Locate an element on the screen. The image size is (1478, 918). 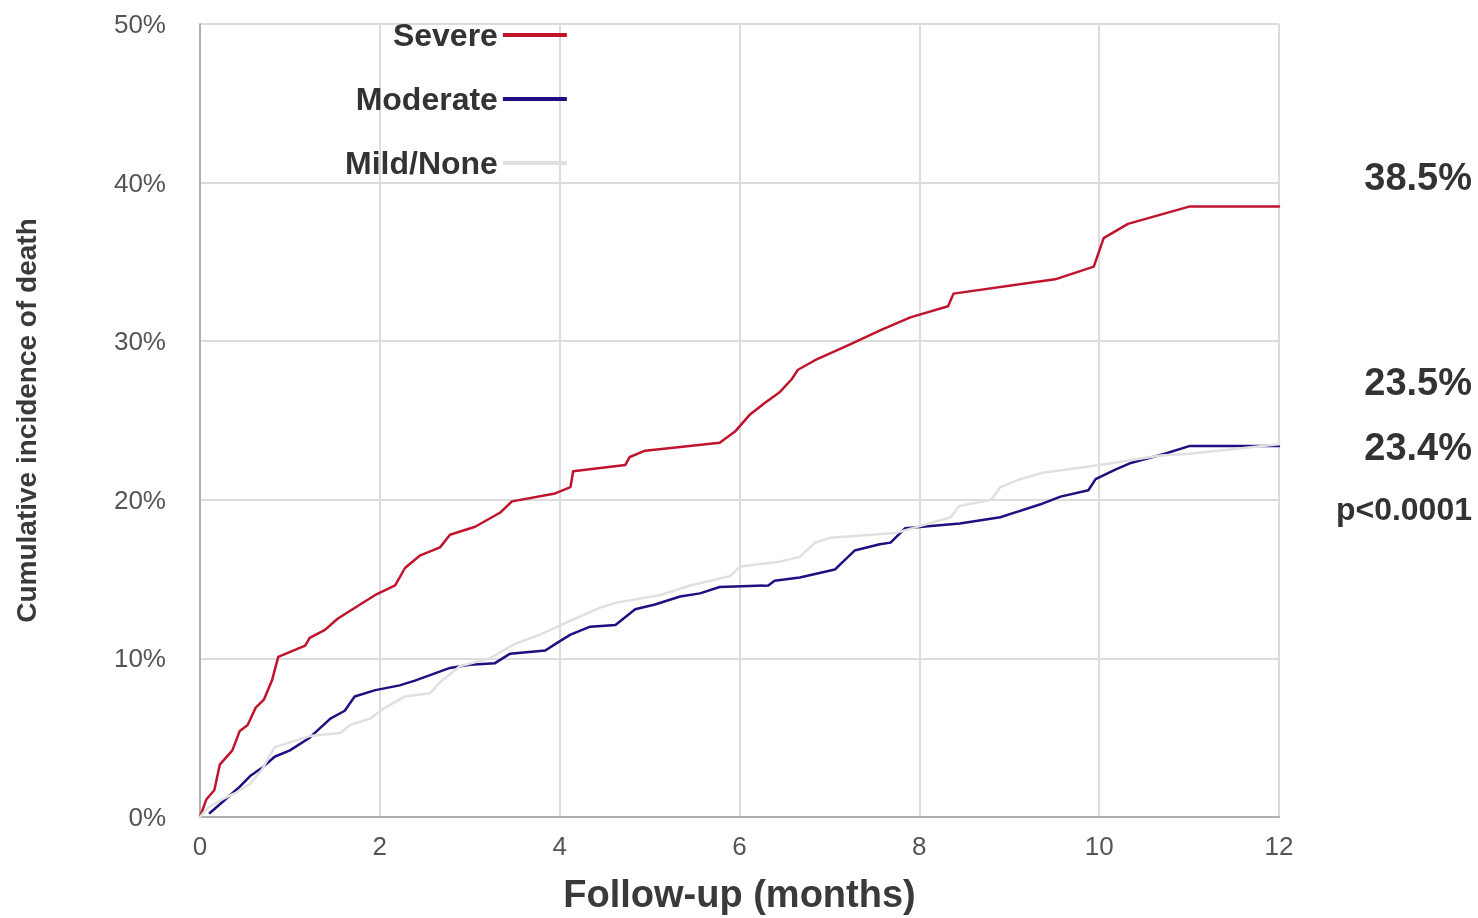
legend-label: Mild/None is located at coordinates (421, 163).